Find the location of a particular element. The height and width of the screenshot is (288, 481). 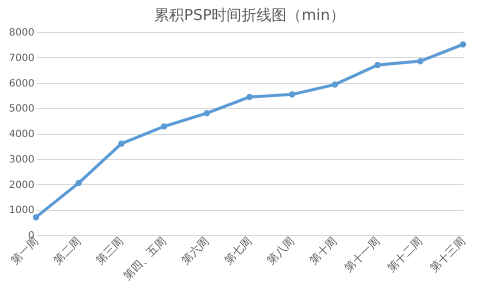

x-tick-label: 第十一周 is located at coordinates (362, 254).